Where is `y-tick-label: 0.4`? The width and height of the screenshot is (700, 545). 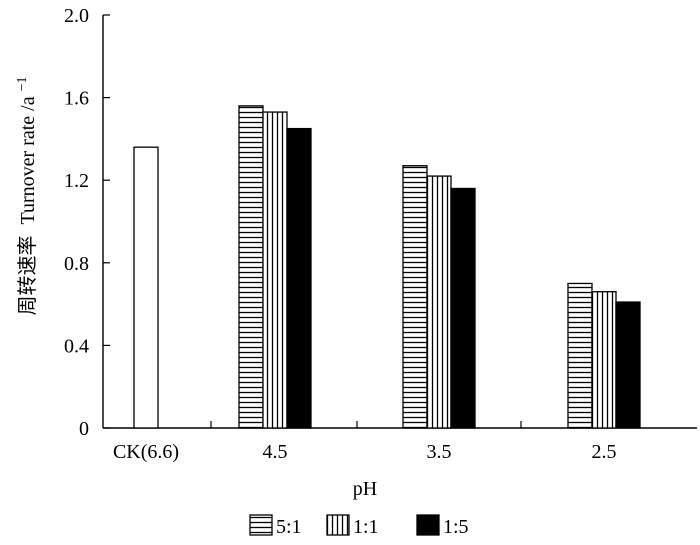
y-tick-label: 0.4 is located at coordinates (76, 346).